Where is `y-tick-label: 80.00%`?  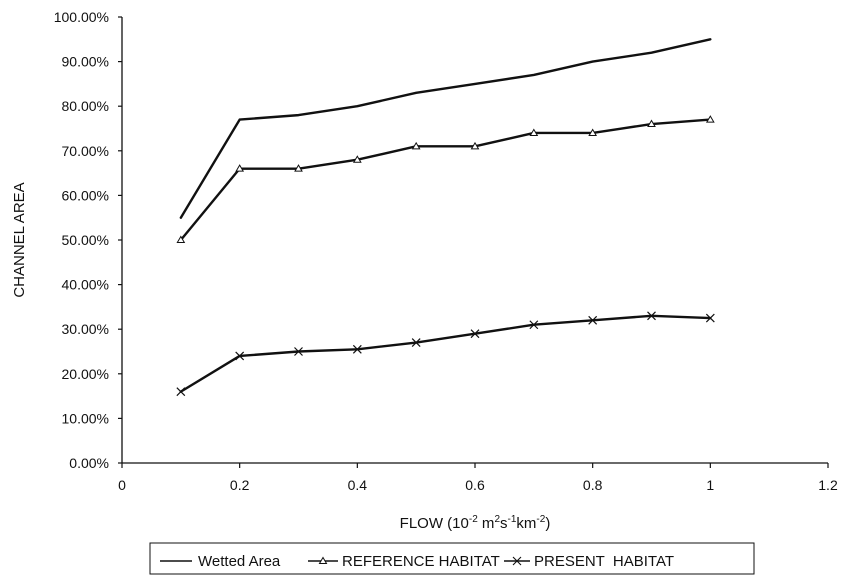
y-tick-label: 80.00% is located at coordinates (85, 106).